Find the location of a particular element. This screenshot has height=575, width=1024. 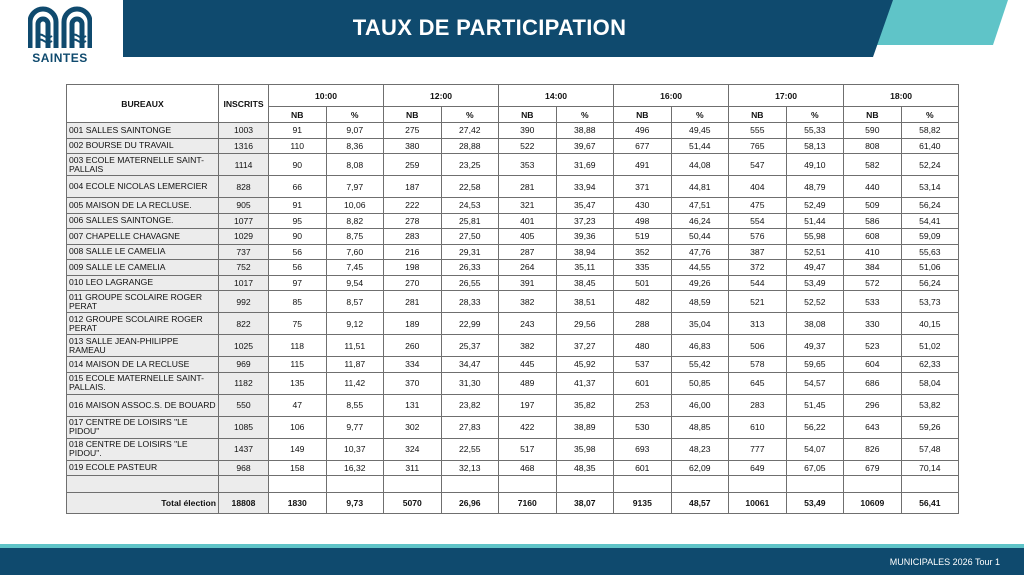

pct-value: 56,24 is located at coordinates (930, 205).